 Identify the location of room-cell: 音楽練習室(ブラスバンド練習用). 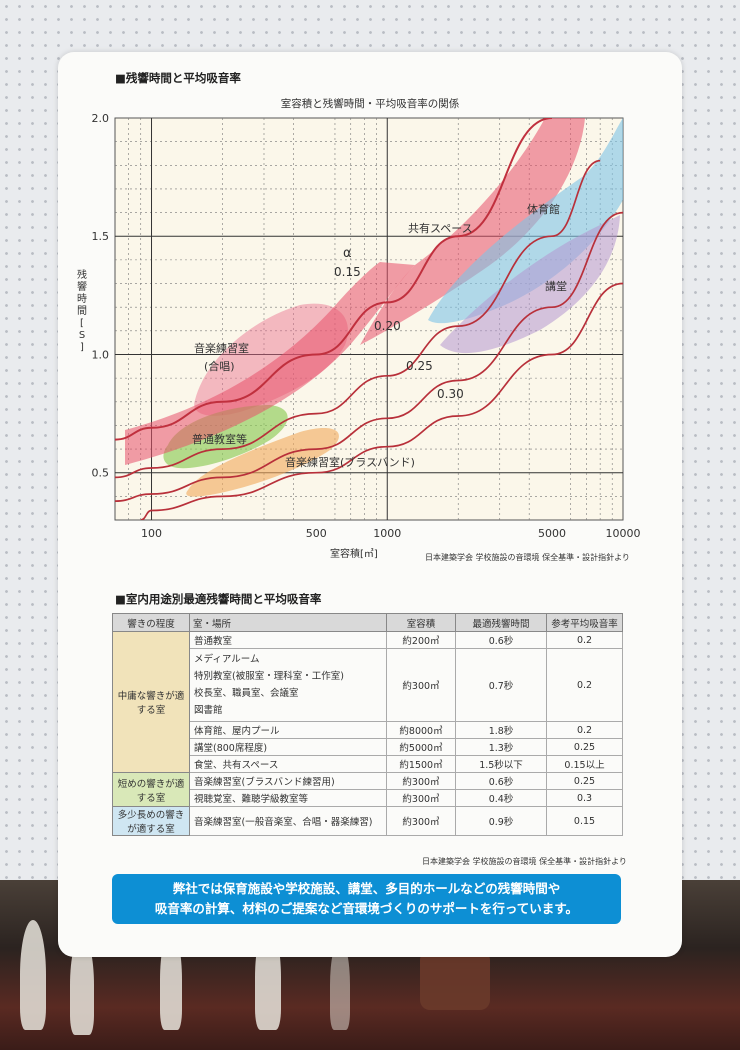
(288, 781).